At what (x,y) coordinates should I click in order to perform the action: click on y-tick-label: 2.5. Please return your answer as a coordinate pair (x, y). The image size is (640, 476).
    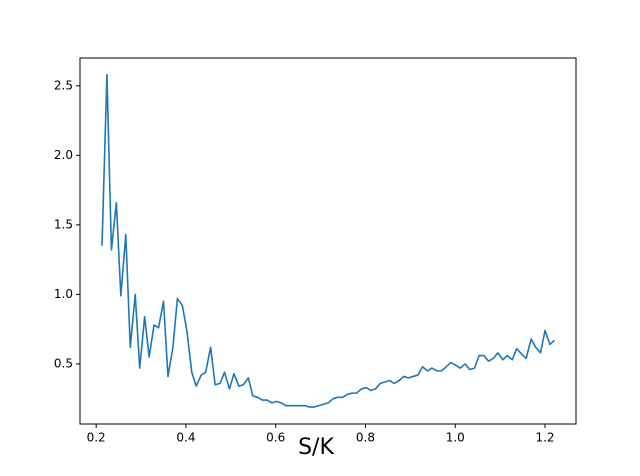
    Looking at the image, I should click on (63, 85).